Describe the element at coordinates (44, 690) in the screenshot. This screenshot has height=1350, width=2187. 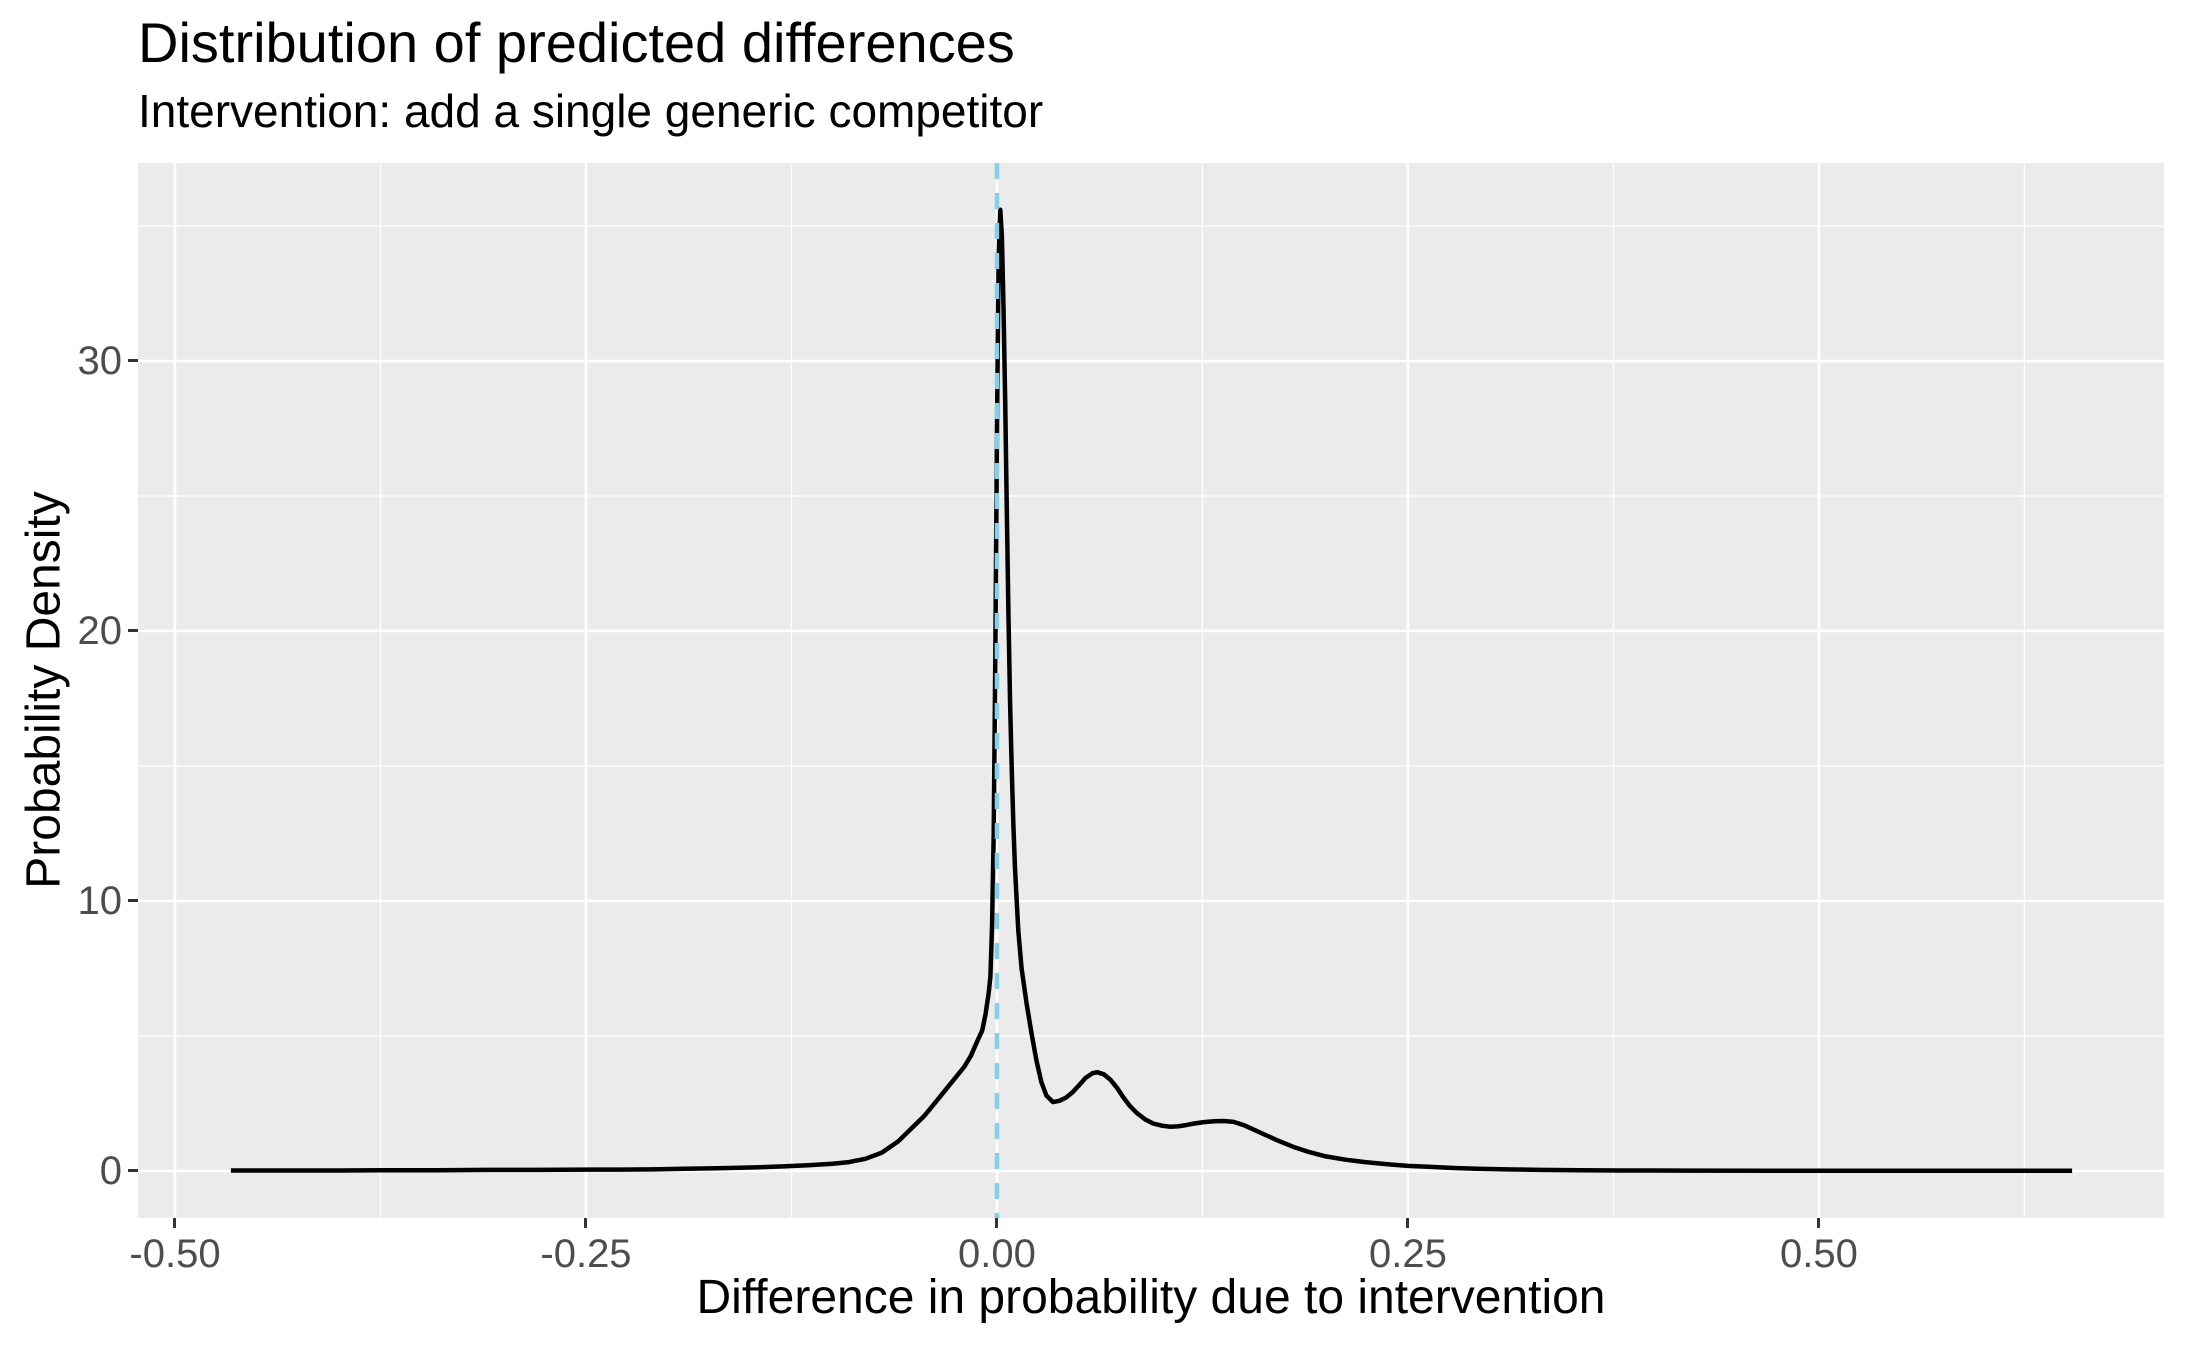
I see `y-axis-title: Probability Density` at that location.